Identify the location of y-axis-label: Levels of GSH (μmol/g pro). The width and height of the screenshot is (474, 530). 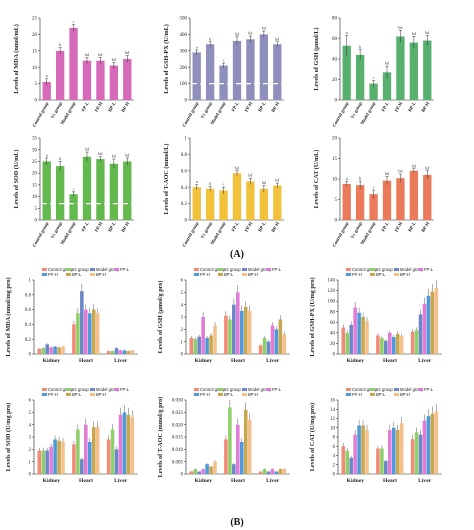
(160, 317).